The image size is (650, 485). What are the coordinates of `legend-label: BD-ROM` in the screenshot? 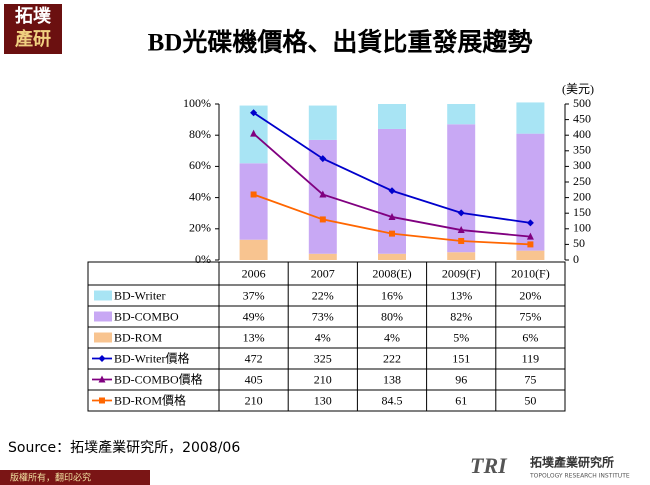 It's located at (138, 337).